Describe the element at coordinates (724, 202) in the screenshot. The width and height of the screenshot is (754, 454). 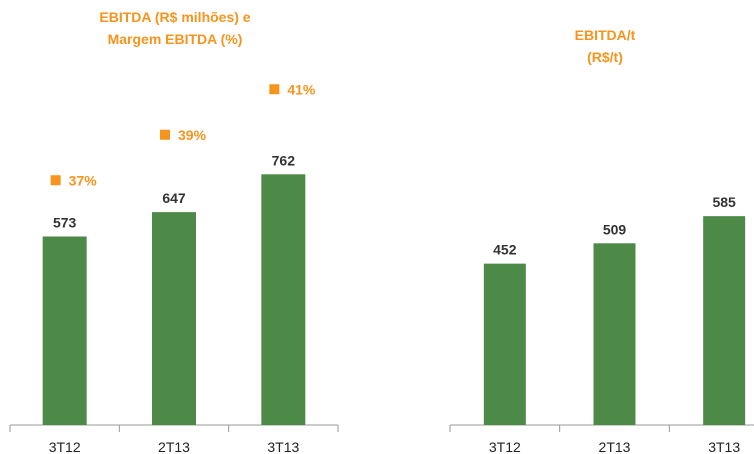
I see `data-label: 585` at that location.